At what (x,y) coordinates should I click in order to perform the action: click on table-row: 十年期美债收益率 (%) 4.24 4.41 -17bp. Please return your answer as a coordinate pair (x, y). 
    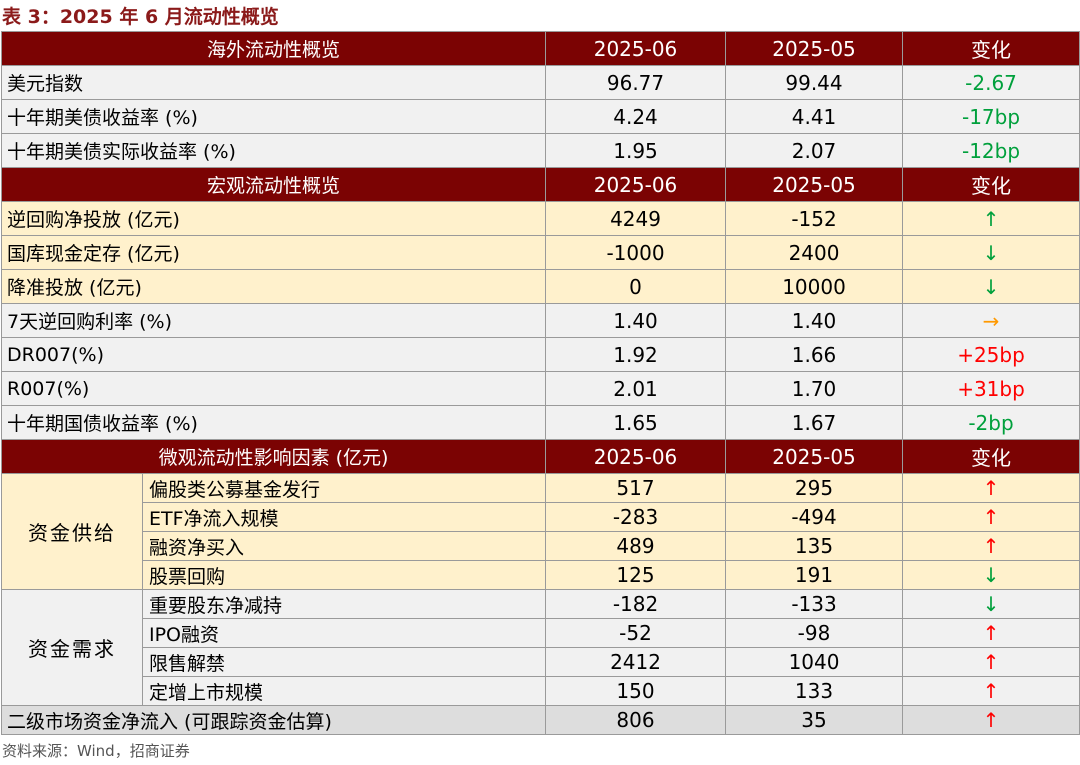
    Looking at the image, I should click on (540, 116).